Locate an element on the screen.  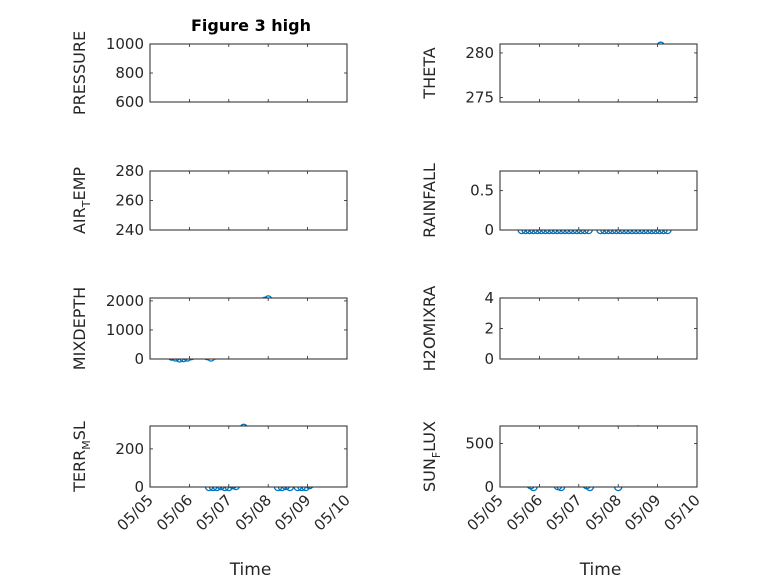
y-axis-label-terr_msl: TERRMSL is located at coordinates (81, 457).